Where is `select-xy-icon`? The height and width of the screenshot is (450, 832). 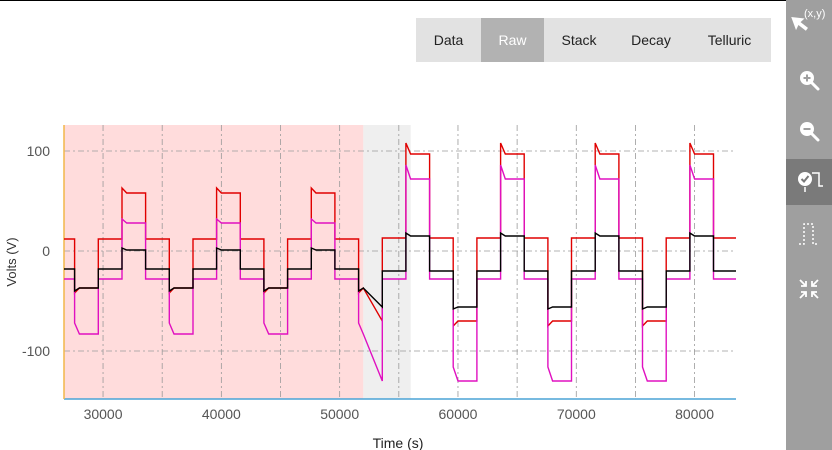
select-xy-icon is located at coordinates (799, 23).